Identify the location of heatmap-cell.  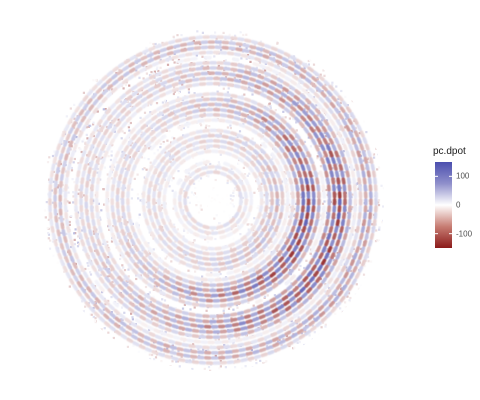
(265, 364).